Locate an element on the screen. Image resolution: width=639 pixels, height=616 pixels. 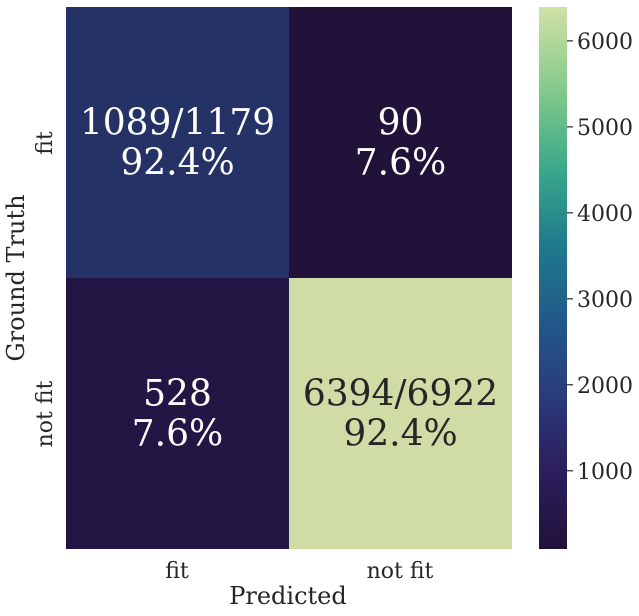
colorbar-ticks: 1000 2000 3000 4000 5000 6000 is located at coordinates (600, 257).